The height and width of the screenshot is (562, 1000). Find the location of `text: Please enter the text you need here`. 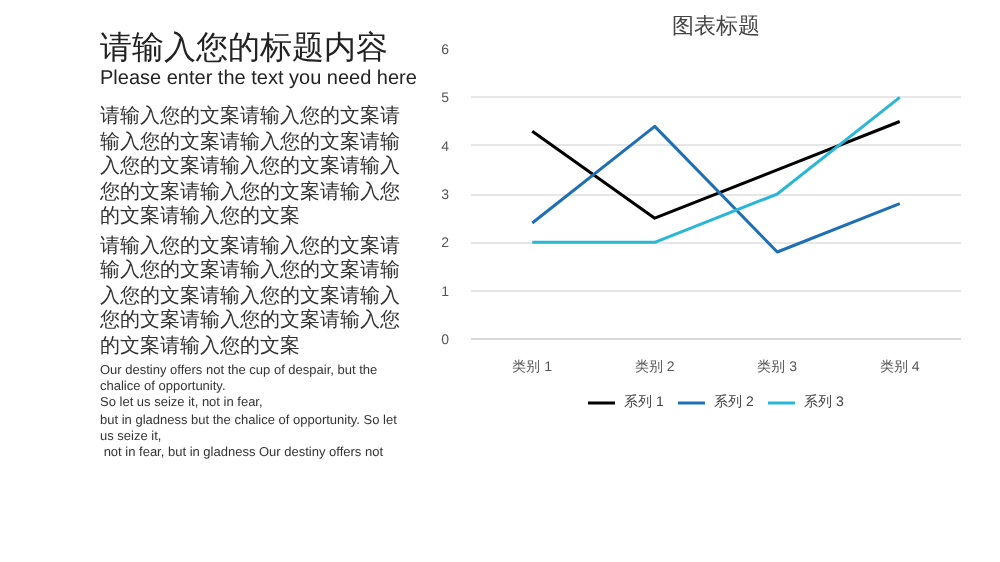

text: Please enter the text you need here is located at coordinates (258, 79).